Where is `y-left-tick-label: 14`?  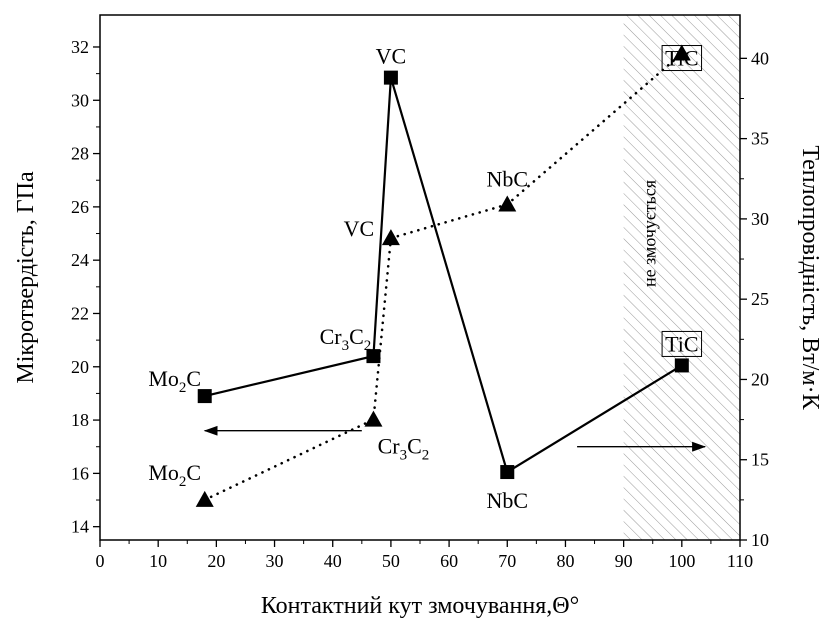 y-left-tick-label: 14 is located at coordinates (80, 527).